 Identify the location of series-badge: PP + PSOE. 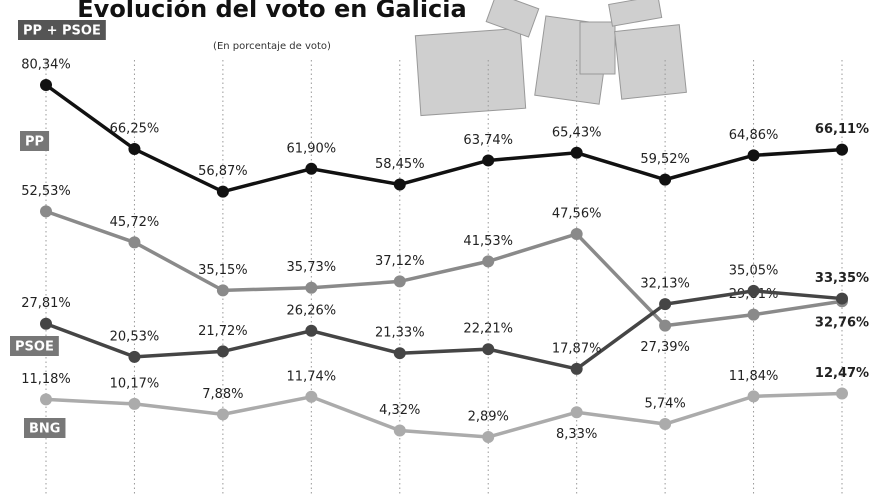
(62, 30).